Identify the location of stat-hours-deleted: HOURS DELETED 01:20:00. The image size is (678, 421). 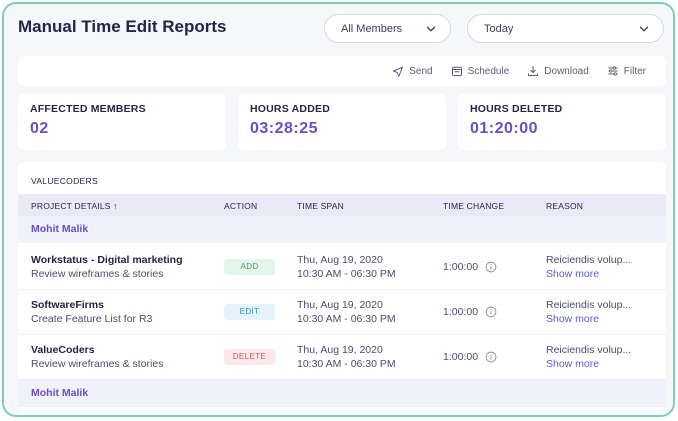
(562, 122).